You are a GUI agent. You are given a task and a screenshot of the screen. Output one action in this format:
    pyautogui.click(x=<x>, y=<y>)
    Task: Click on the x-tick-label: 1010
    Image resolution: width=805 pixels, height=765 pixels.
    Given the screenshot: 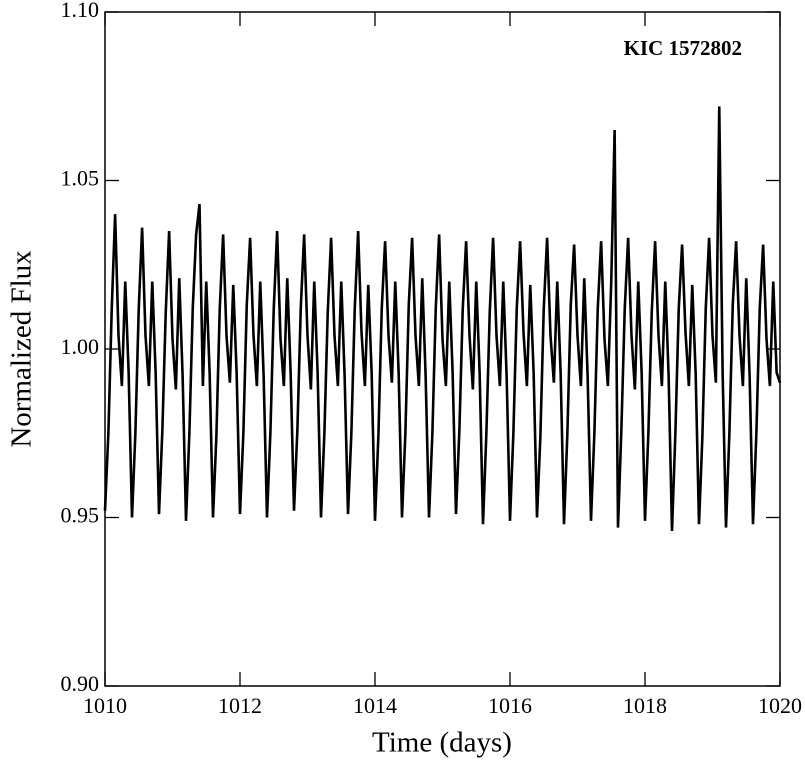 What is the action you would take?
    pyautogui.click(x=105, y=705)
    